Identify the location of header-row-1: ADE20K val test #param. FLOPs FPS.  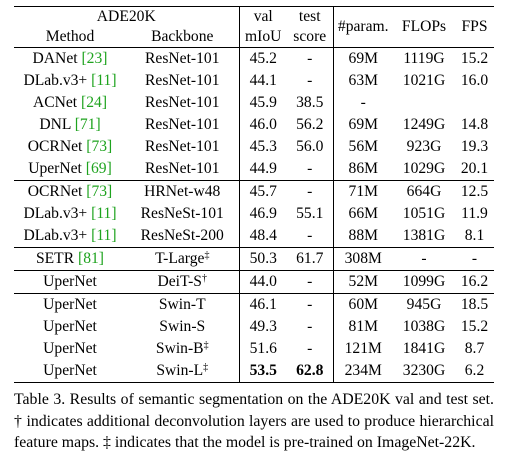
(254, 27).